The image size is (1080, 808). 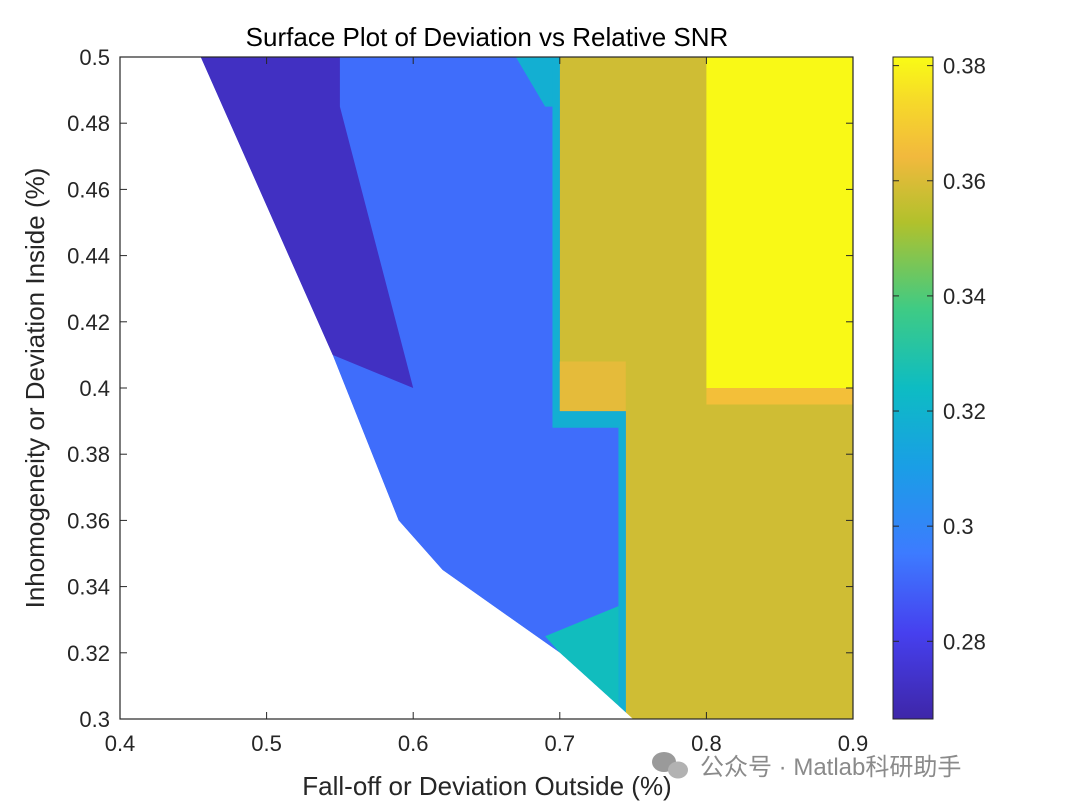 What do you see at coordinates (913, 388) in the screenshot?
I see `colorbar` at bounding box center [913, 388].